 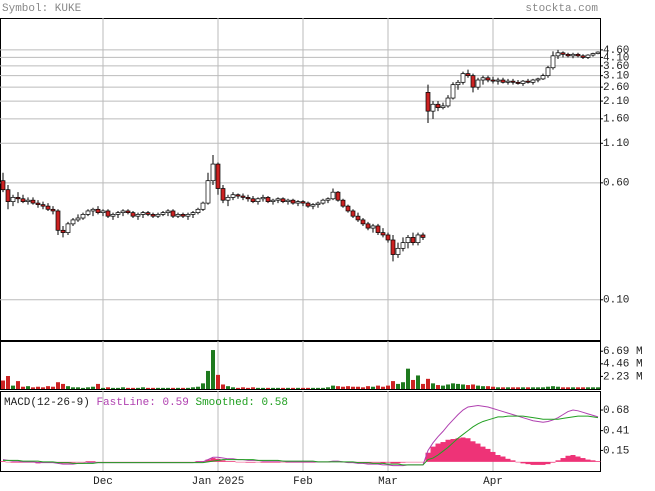 What do you see at coordinates (388, 481) in the screenshot?
I see `x-tick-label: Mar` at bounding box center [388, 481].